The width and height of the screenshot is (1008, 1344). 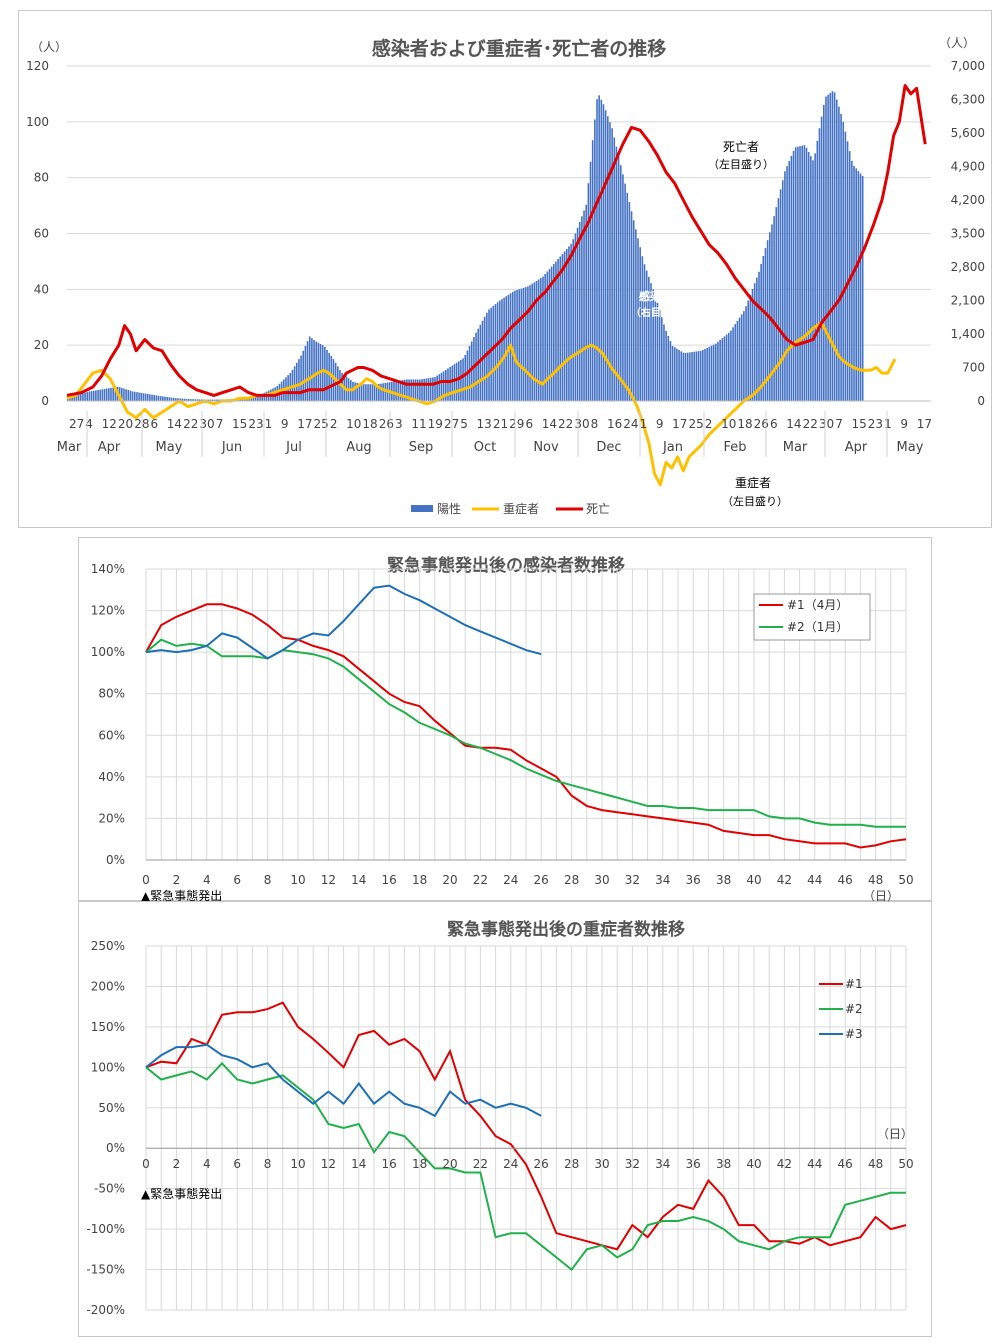 I want to click on right-tick-label: 5,600, so click(x=968, y=133).